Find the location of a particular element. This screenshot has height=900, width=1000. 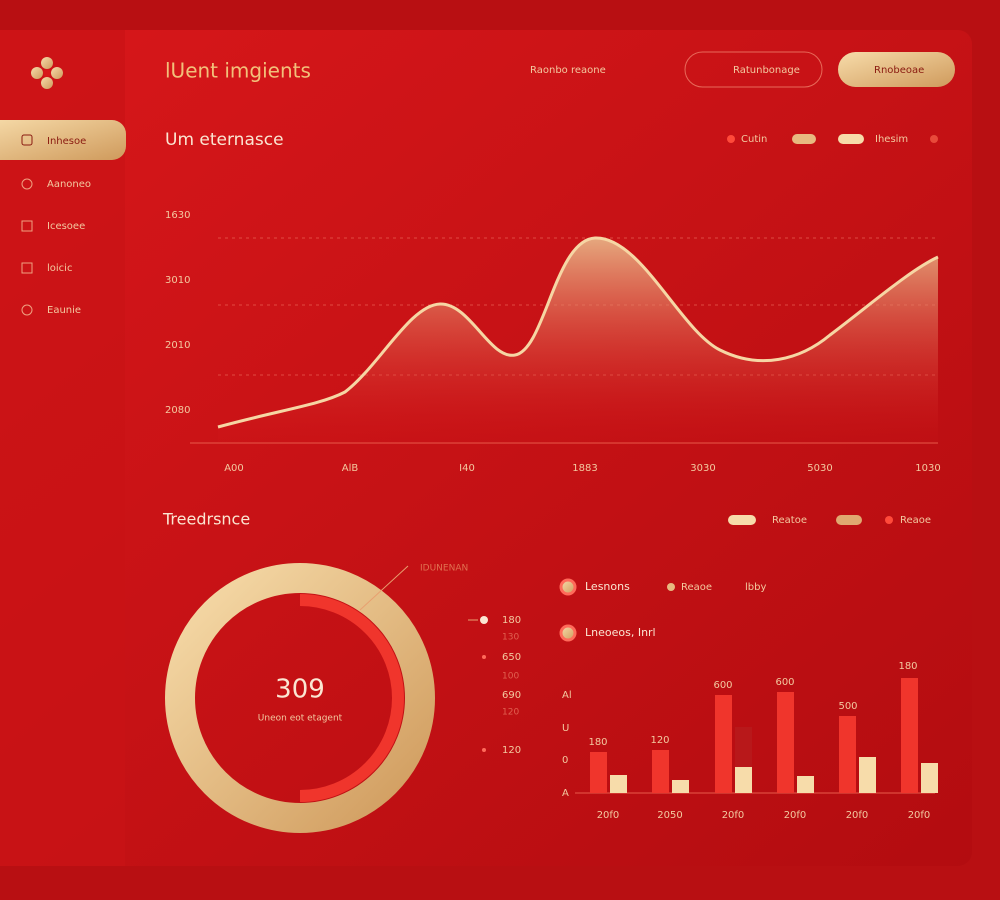

donut-caption: Uneon eot etagent is located at coordinates (300, 719).